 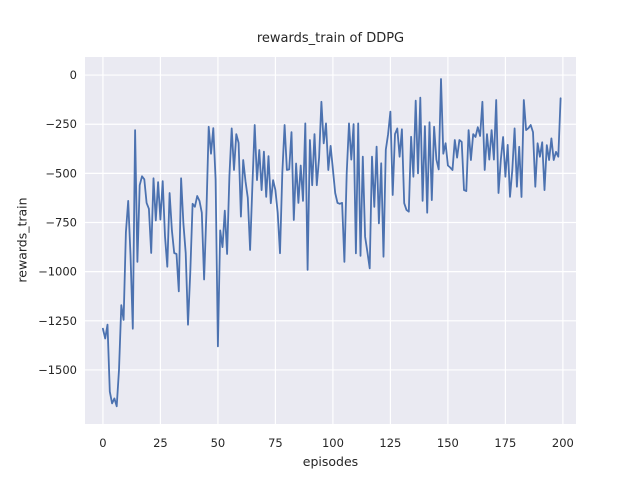 I want to click on svg-text: −1250, so click(x=57, y=321).